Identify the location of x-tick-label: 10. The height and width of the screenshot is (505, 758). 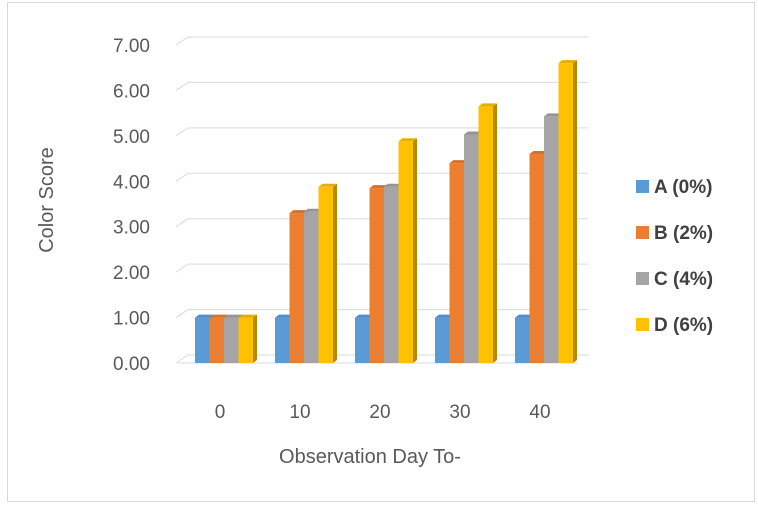
(299, 412).